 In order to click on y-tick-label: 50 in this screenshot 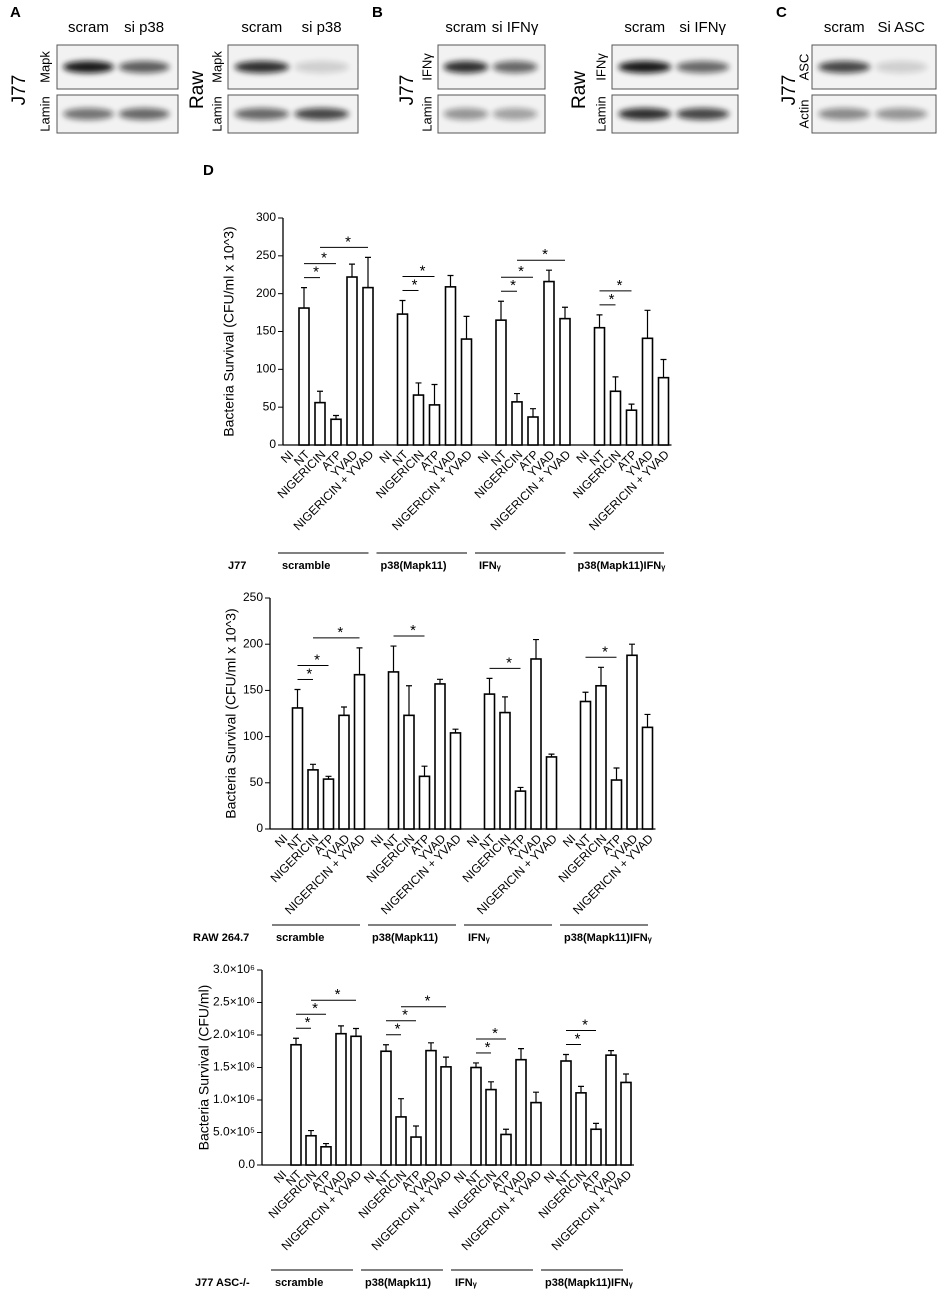, I will do `click(257, 782)`.